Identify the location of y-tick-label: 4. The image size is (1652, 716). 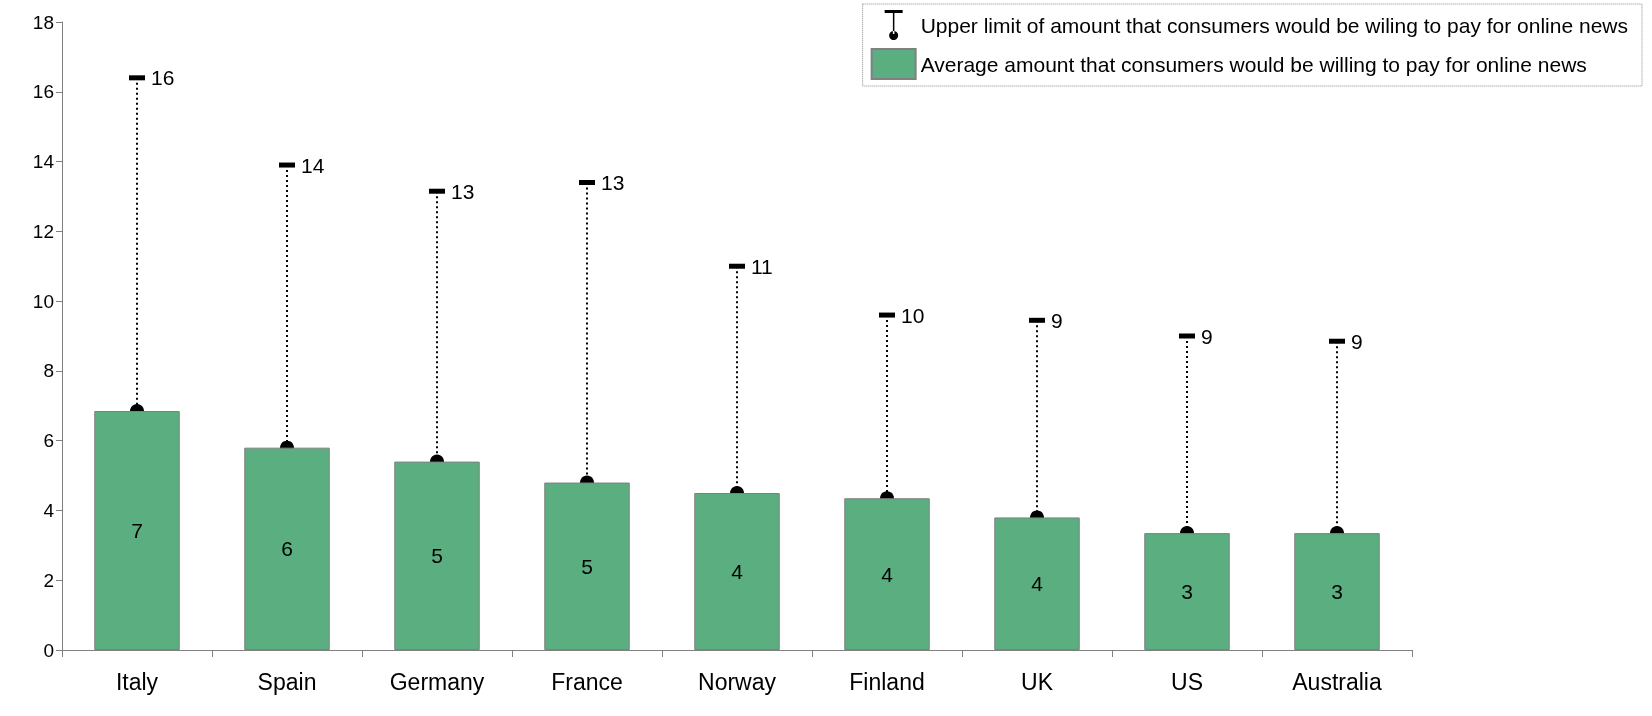
(49, 510).